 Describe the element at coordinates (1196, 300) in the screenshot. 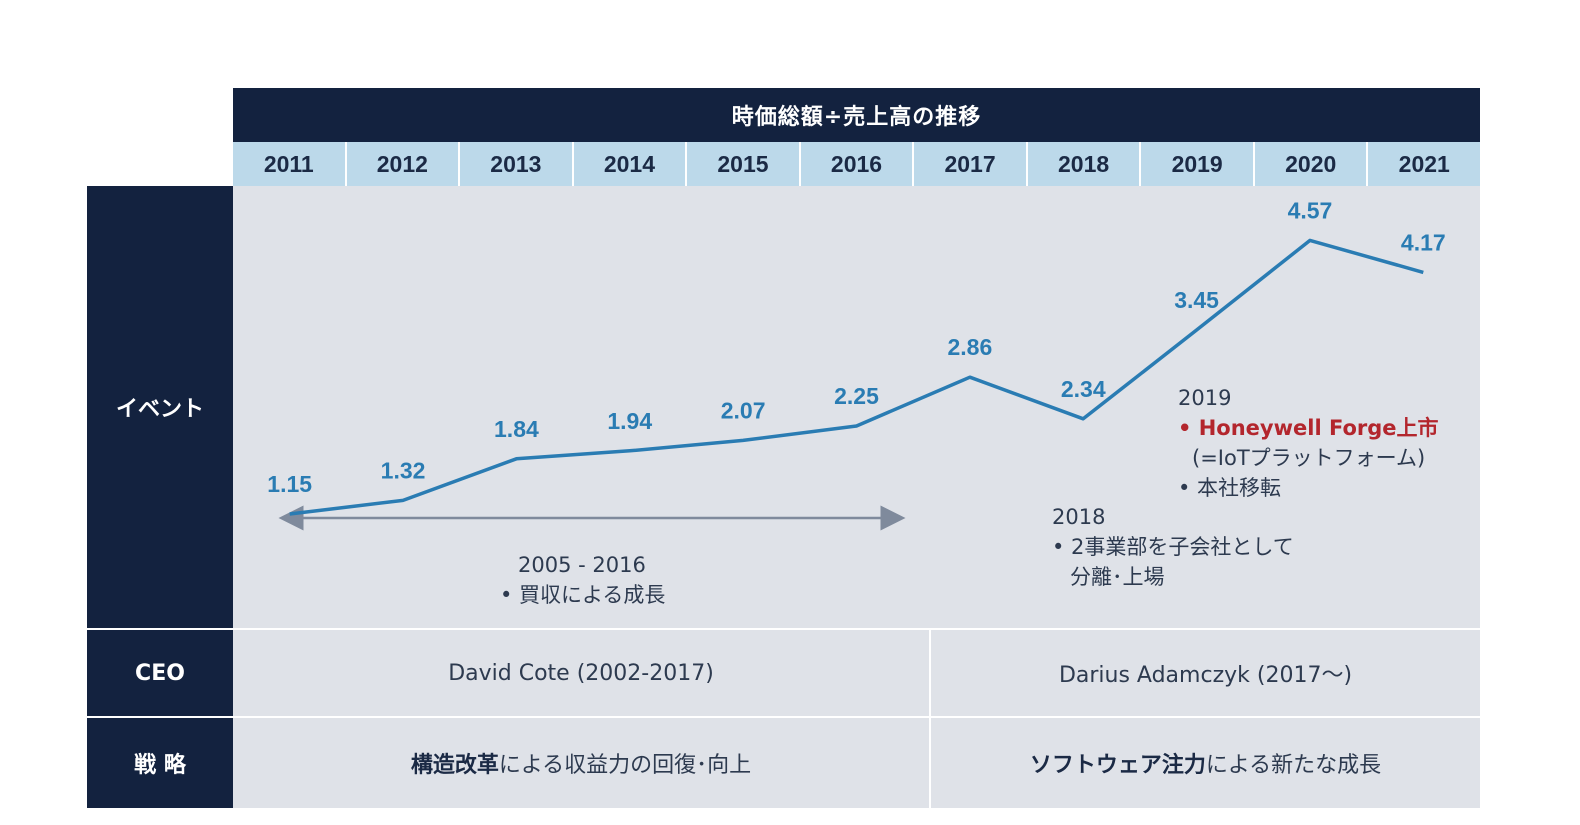

I see `data-label: 3.45` at that location.